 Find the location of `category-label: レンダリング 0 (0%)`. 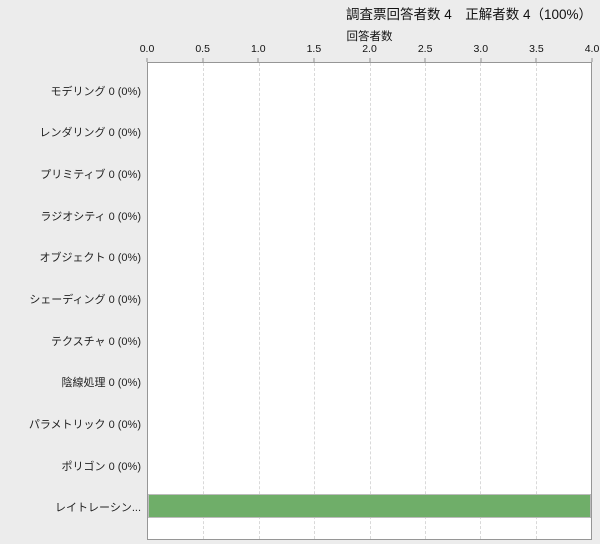

category-label: レンダリング 0 (0%) is located at coordinates (90, 133).